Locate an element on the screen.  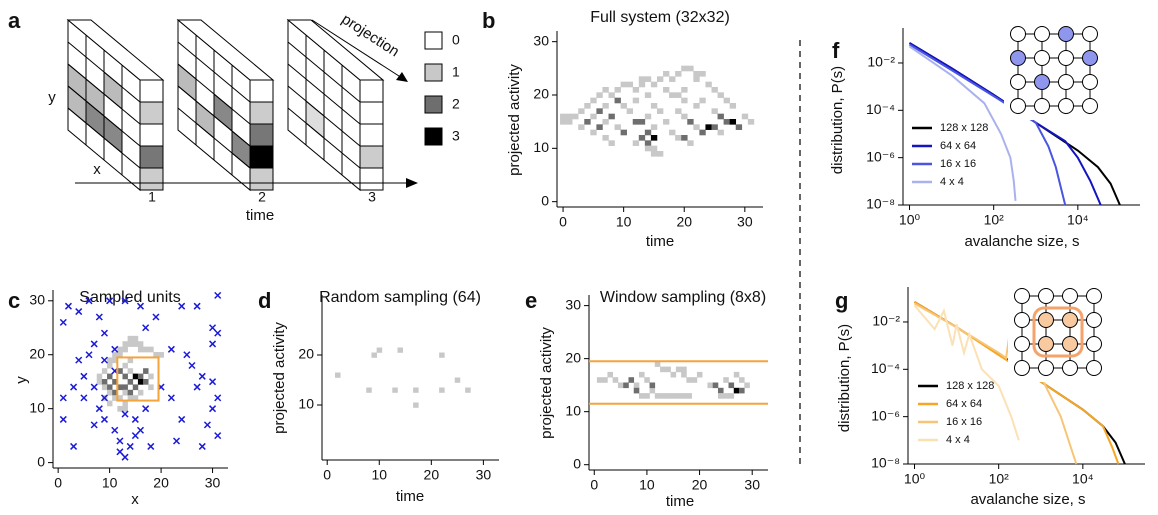
x-tick-label: 30 is located at coordinates (745, 222).